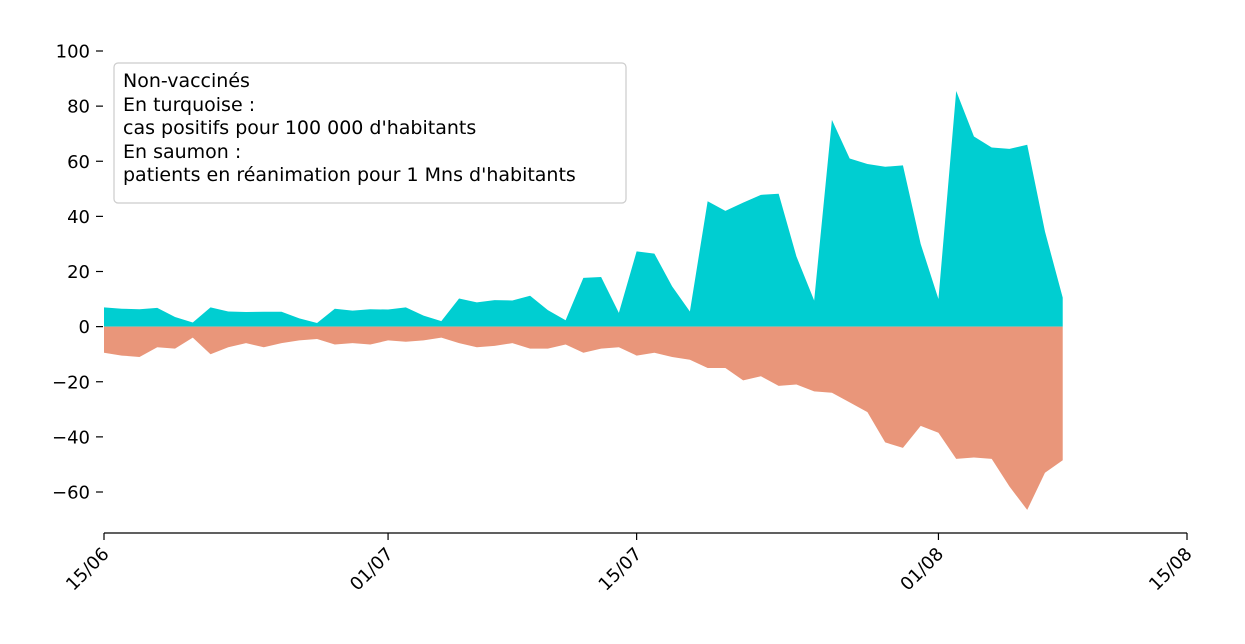  I want to click on x-tick-label: 01/08, so click(922, 570).